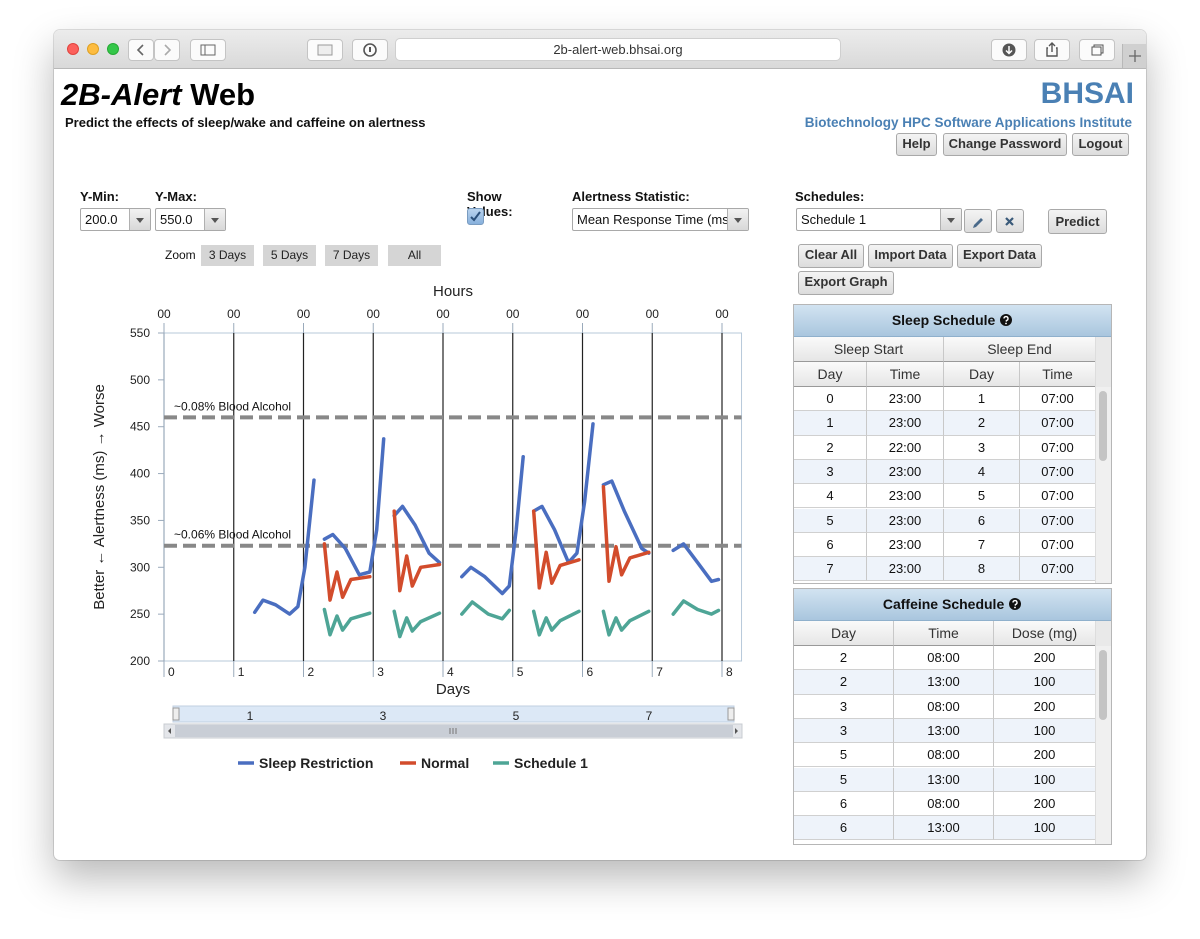 This screenshot has width=1200, height=939. I want to click on zoom-5-days: 5 Days, so click(289, 255).